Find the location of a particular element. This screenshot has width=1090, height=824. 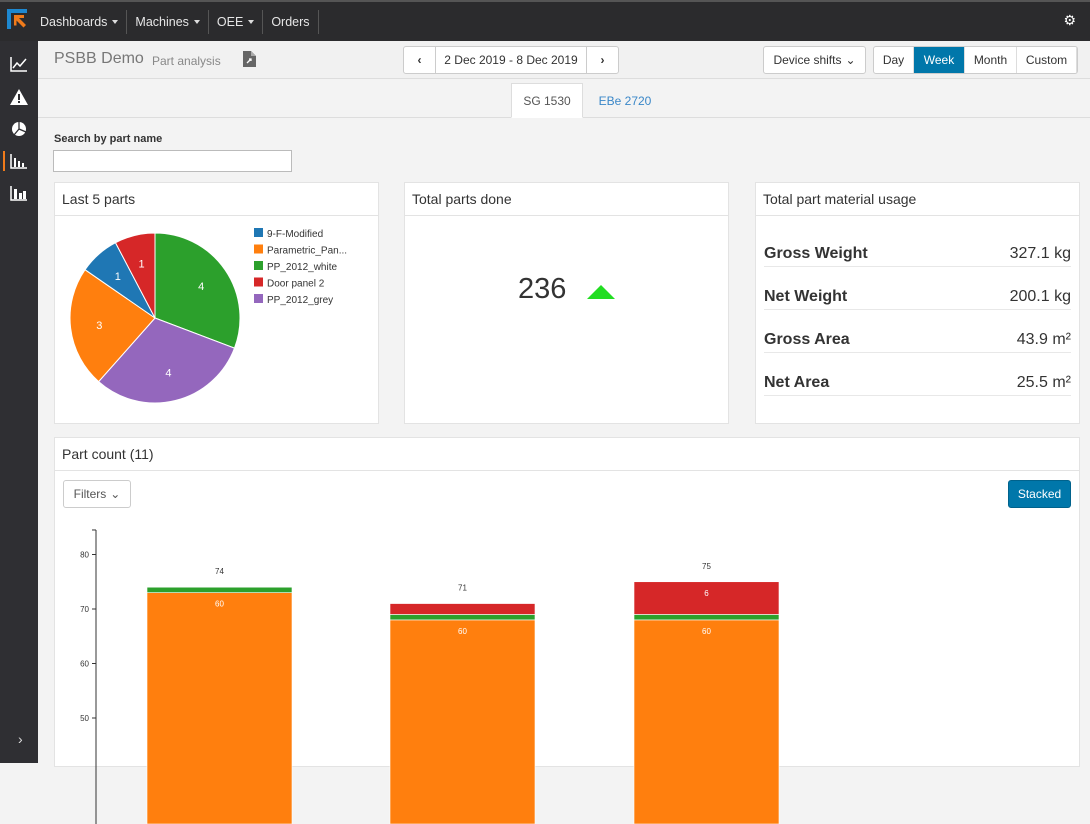

material-label: Net Weight is located at coordinates (806, 296).